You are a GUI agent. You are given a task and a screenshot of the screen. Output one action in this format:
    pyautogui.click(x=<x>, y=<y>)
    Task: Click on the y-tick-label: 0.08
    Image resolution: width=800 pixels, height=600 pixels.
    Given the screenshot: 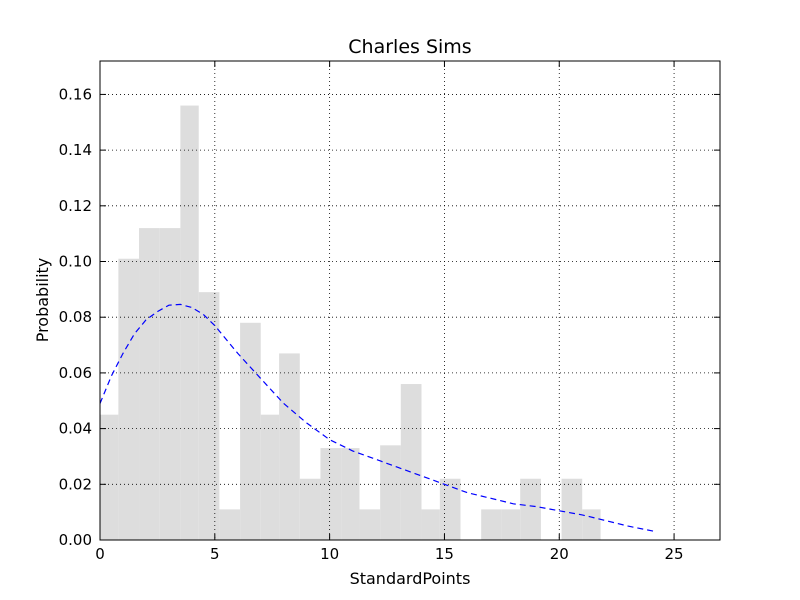 What is the action you would take?
    pyautogui.click(x=75, y=317)
    